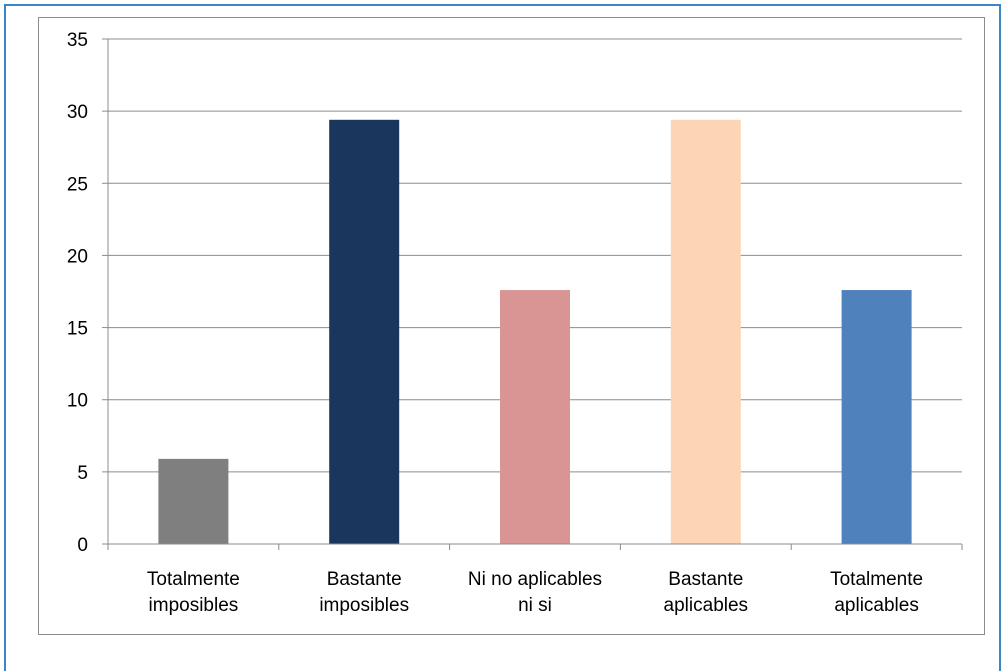 Image resolution: width=1005 pixels, height=671 pixels. I want to click on y-tick-label: 25, so click(77, 184).